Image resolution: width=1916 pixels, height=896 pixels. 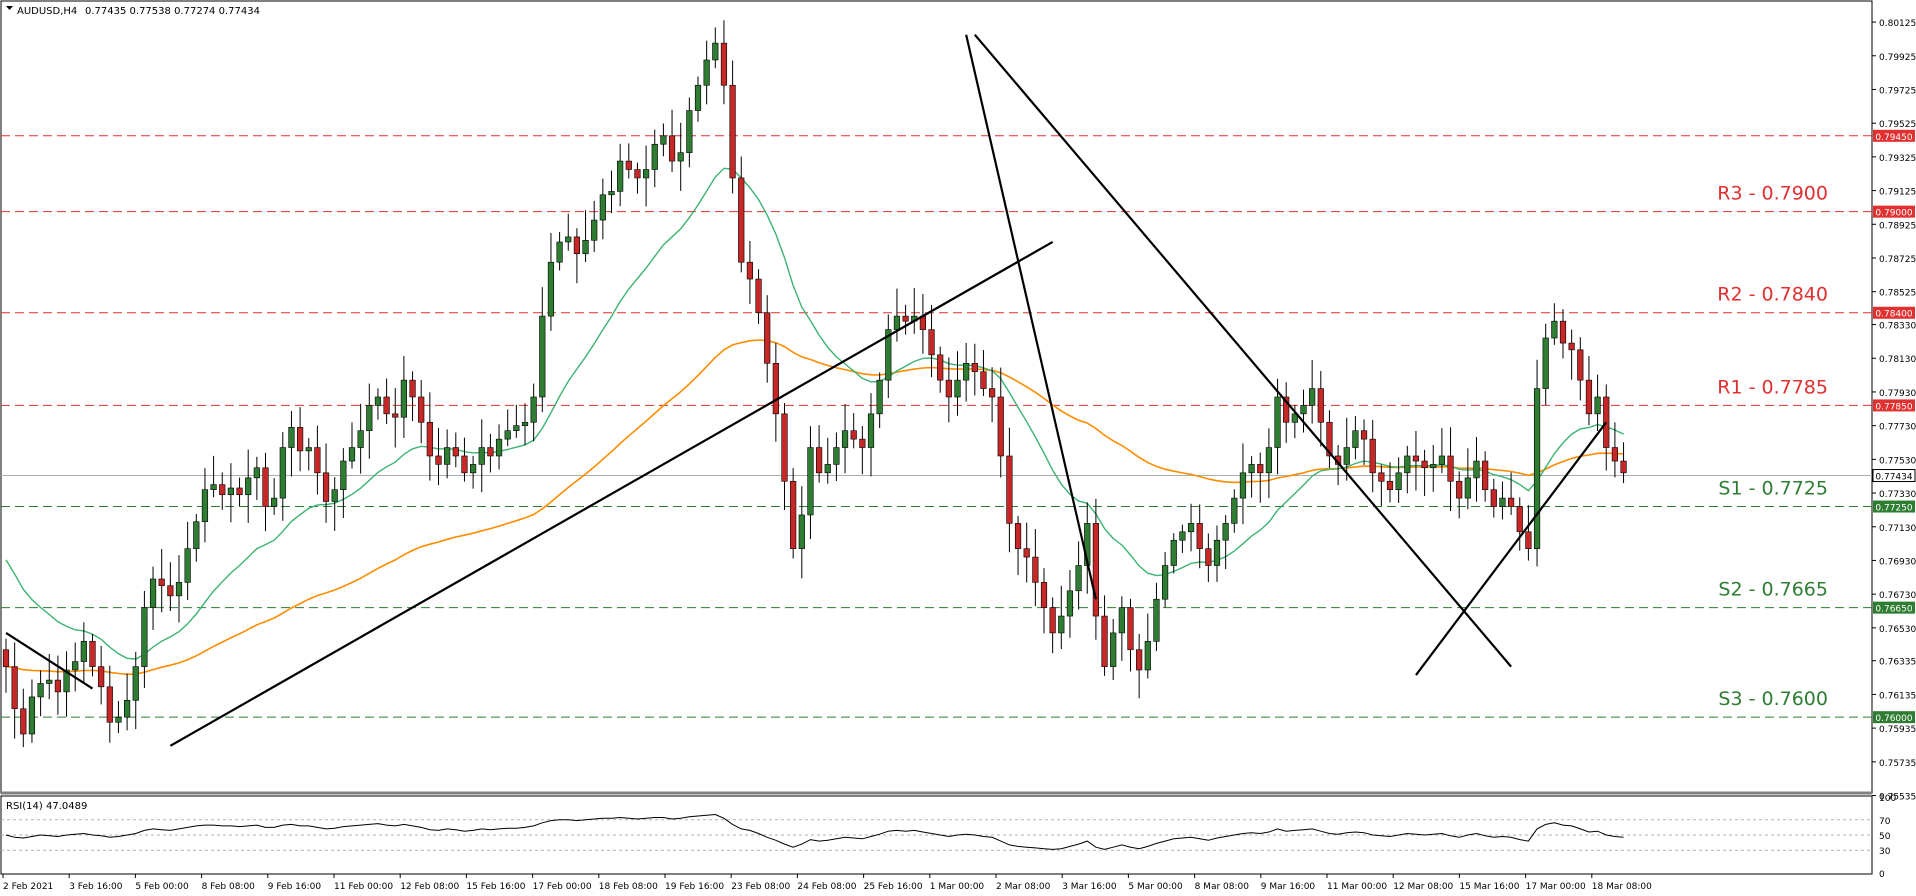 What do you see at coordinates (1897, 294) in the screenshot?
I see `price-tick-label: 0.78525` at bounding box center [1897, 294].